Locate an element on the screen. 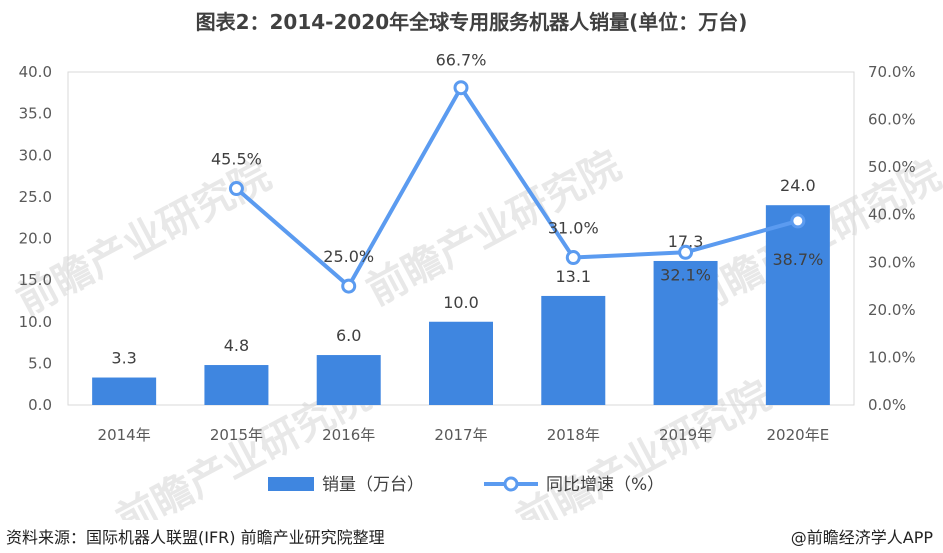  bar-value-label: 10.0 is located at coordinates (461, 302).